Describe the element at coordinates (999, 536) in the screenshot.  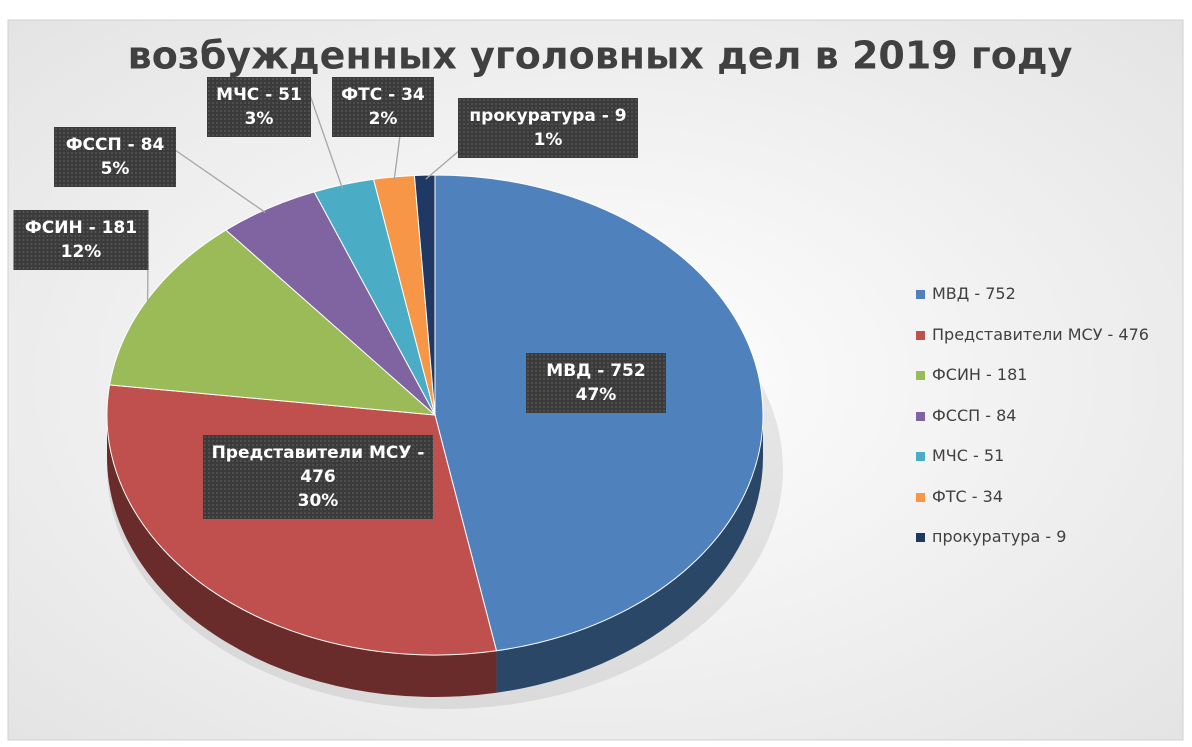
I see `legend-label: прокуратура - 9` at that location.